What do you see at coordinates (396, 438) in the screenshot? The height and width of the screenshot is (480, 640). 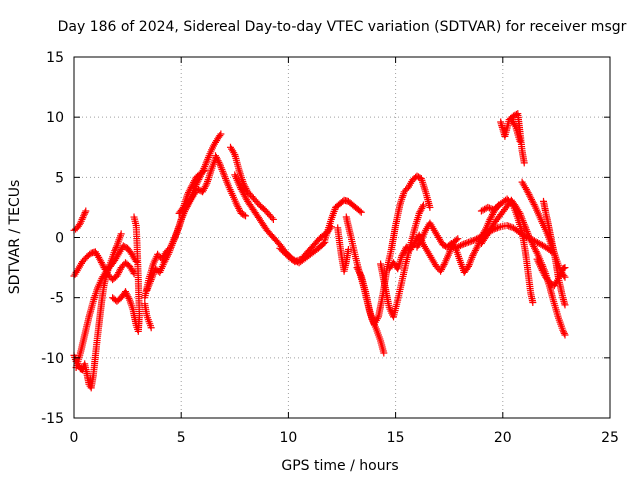 I see `x-tick-label: 15` at bounding box center [396, 438].